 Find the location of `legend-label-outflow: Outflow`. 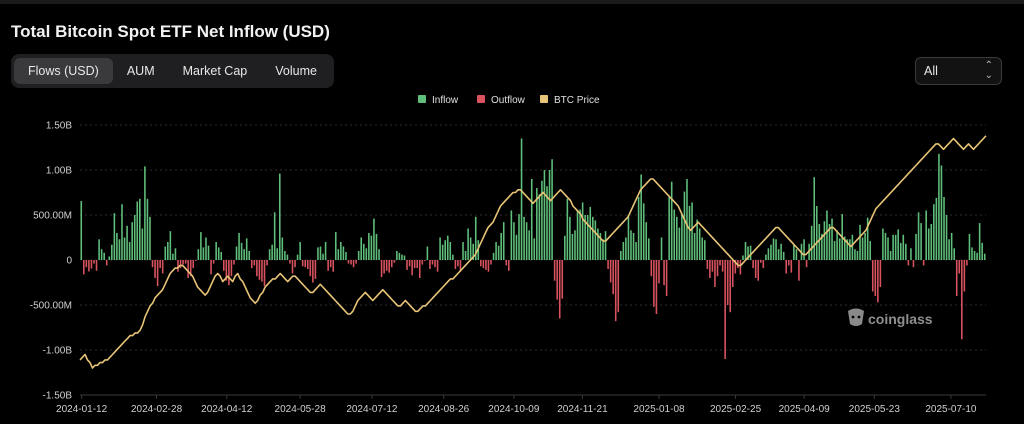

legend-label-outflow: Outflow is located at coordinates (508, 100).